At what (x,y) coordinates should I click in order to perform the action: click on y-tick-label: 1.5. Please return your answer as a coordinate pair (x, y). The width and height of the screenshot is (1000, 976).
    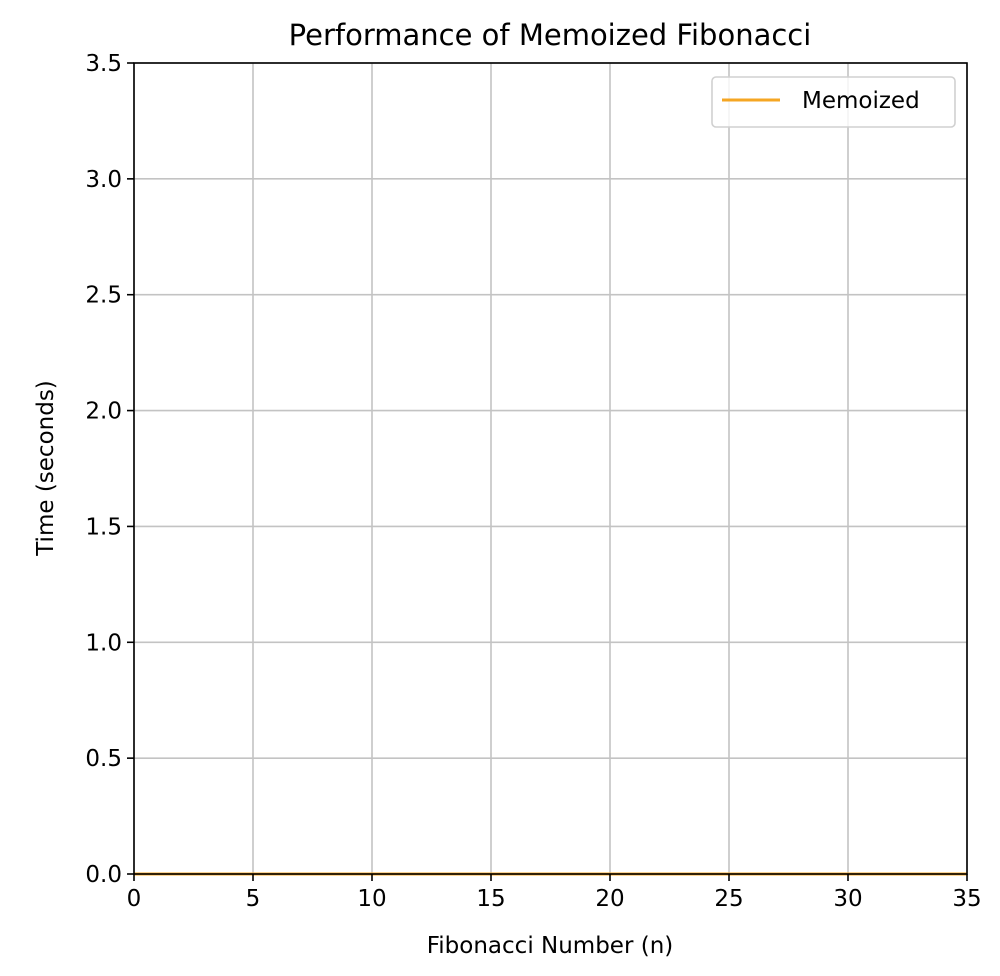
    Looking at the image, I should click on (103, 527).